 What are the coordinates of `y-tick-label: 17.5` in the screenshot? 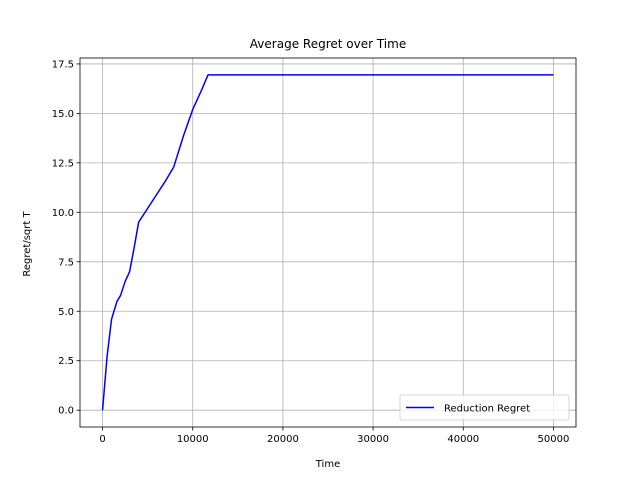 It's located at (63, 64).